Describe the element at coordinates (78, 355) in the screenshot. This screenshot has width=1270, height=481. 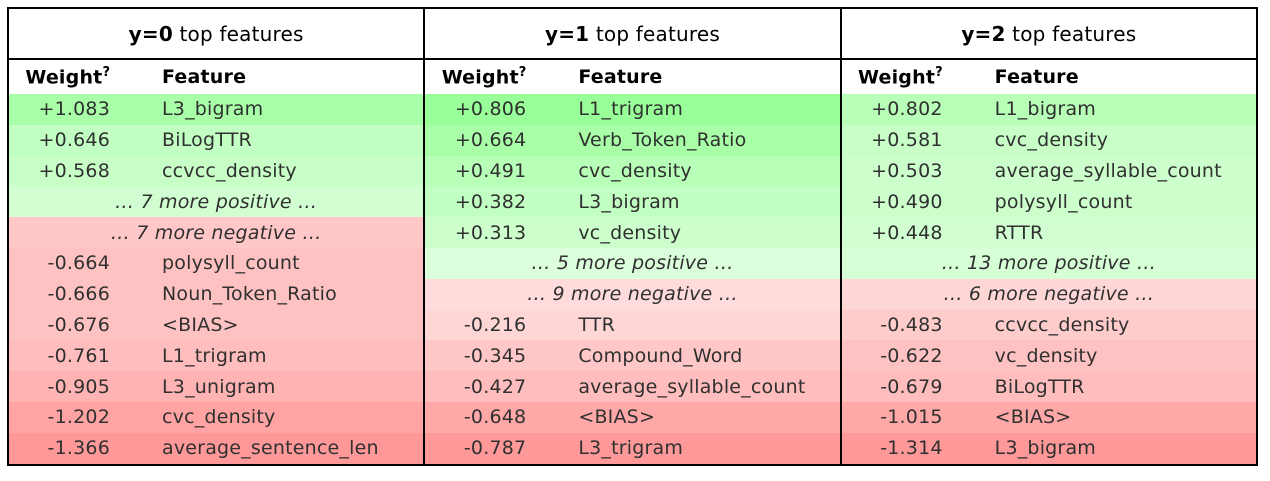
I see `weight-cell: -0.761` at that location.